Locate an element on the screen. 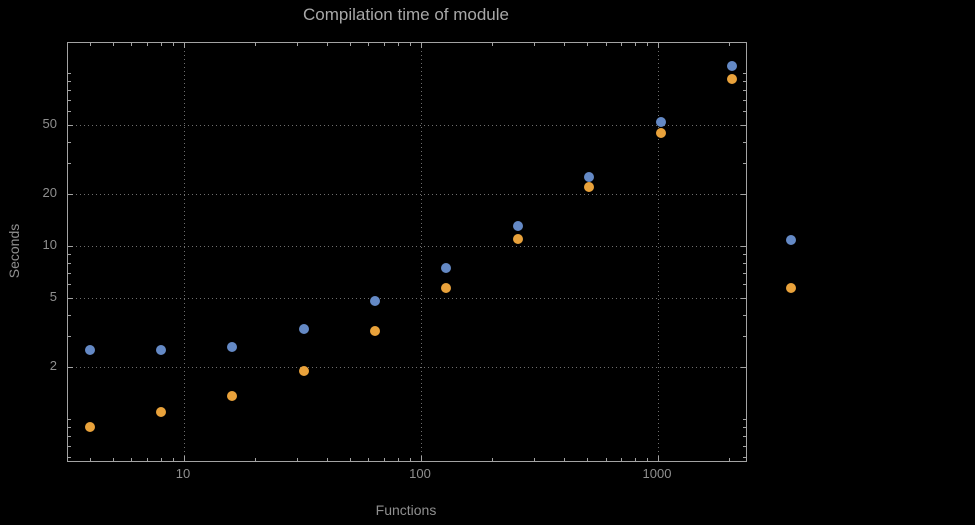  y-tick-label: 10 is located at coordinates (49, 244).